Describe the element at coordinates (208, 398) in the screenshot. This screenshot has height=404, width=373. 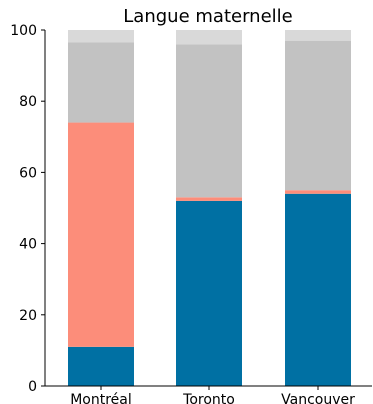
I see `x-tick-label-1: Toronto` at that location.